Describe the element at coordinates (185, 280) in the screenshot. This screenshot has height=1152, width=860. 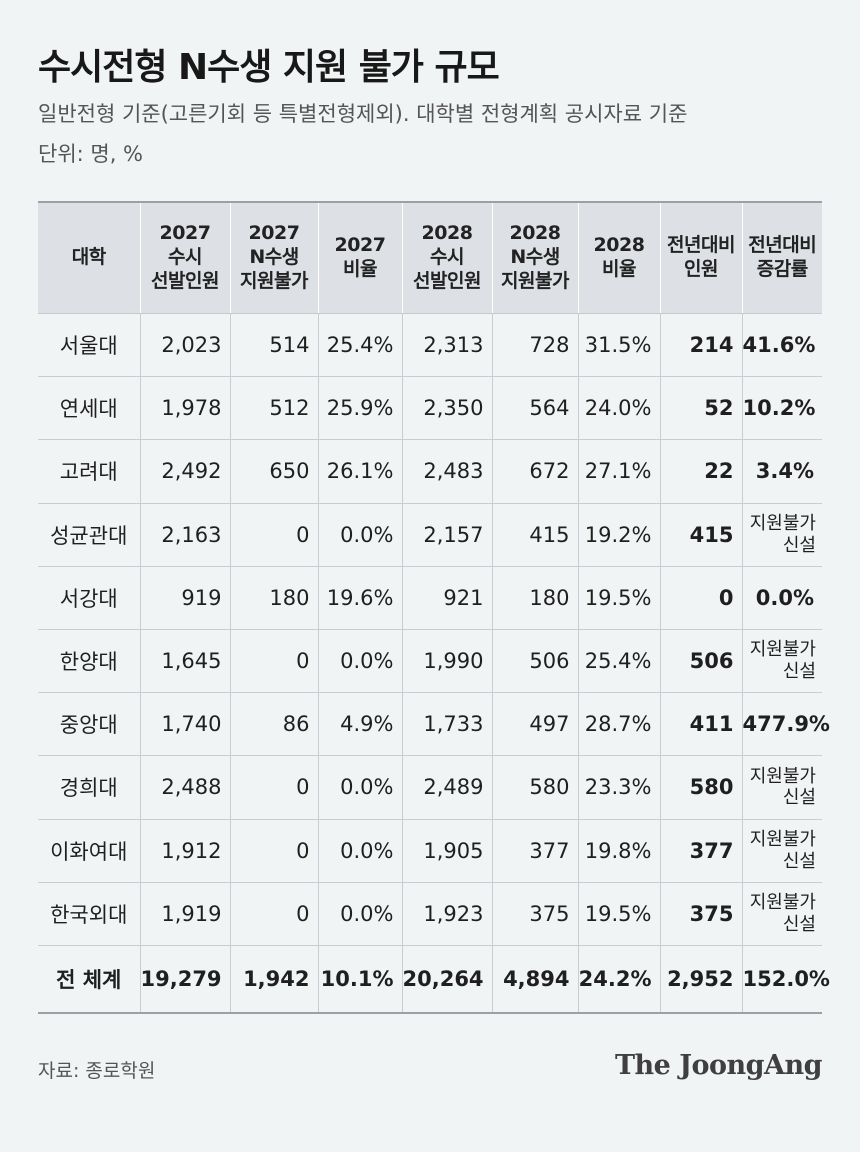
I see `column-header-line: 선발인원` at that location.